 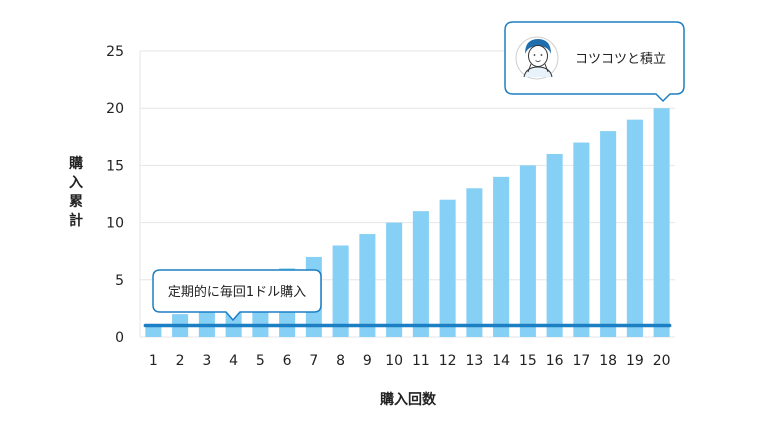 What do you see at coordinates (408, 399) in the screenshot?
I see `x-axis-title: 購入回数` at bounding box center [408, 399].